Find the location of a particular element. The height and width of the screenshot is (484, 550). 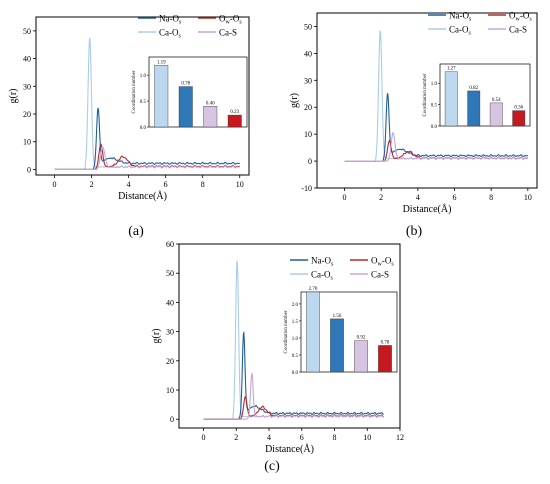

inset-bar-value-label: 0.40 is located at coordinates (210, 103).